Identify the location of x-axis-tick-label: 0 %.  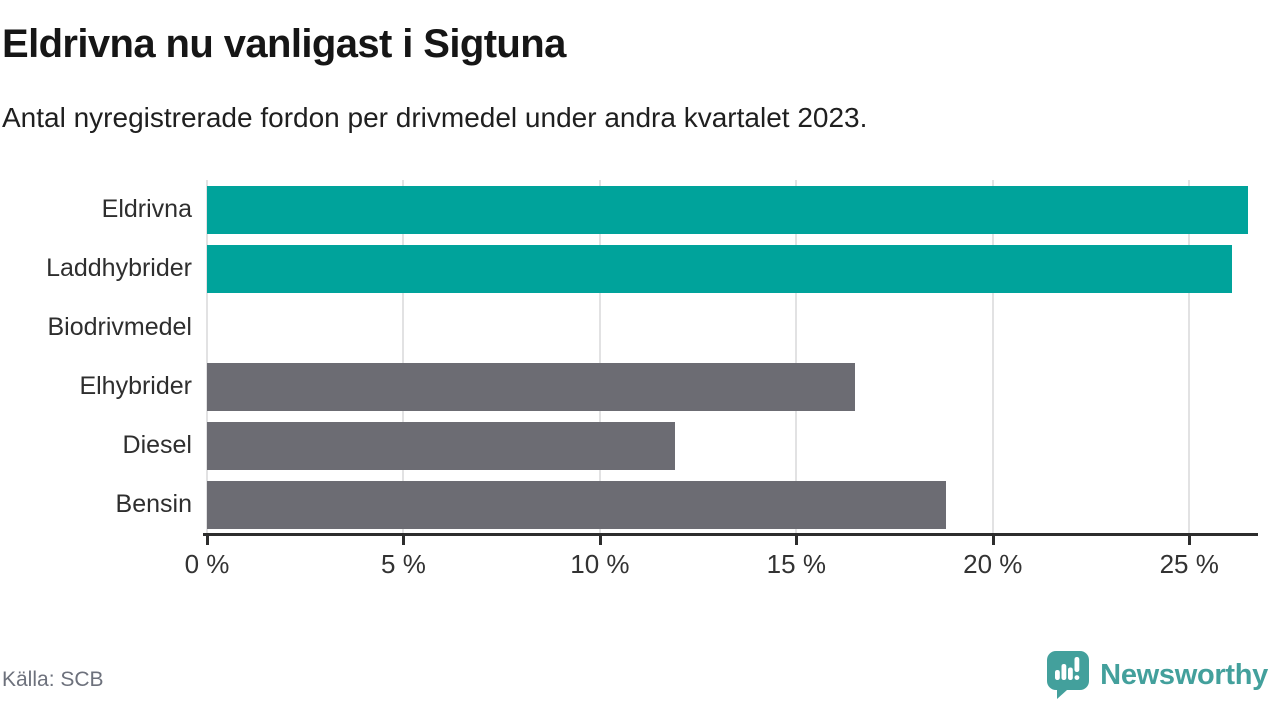
(207, 564).